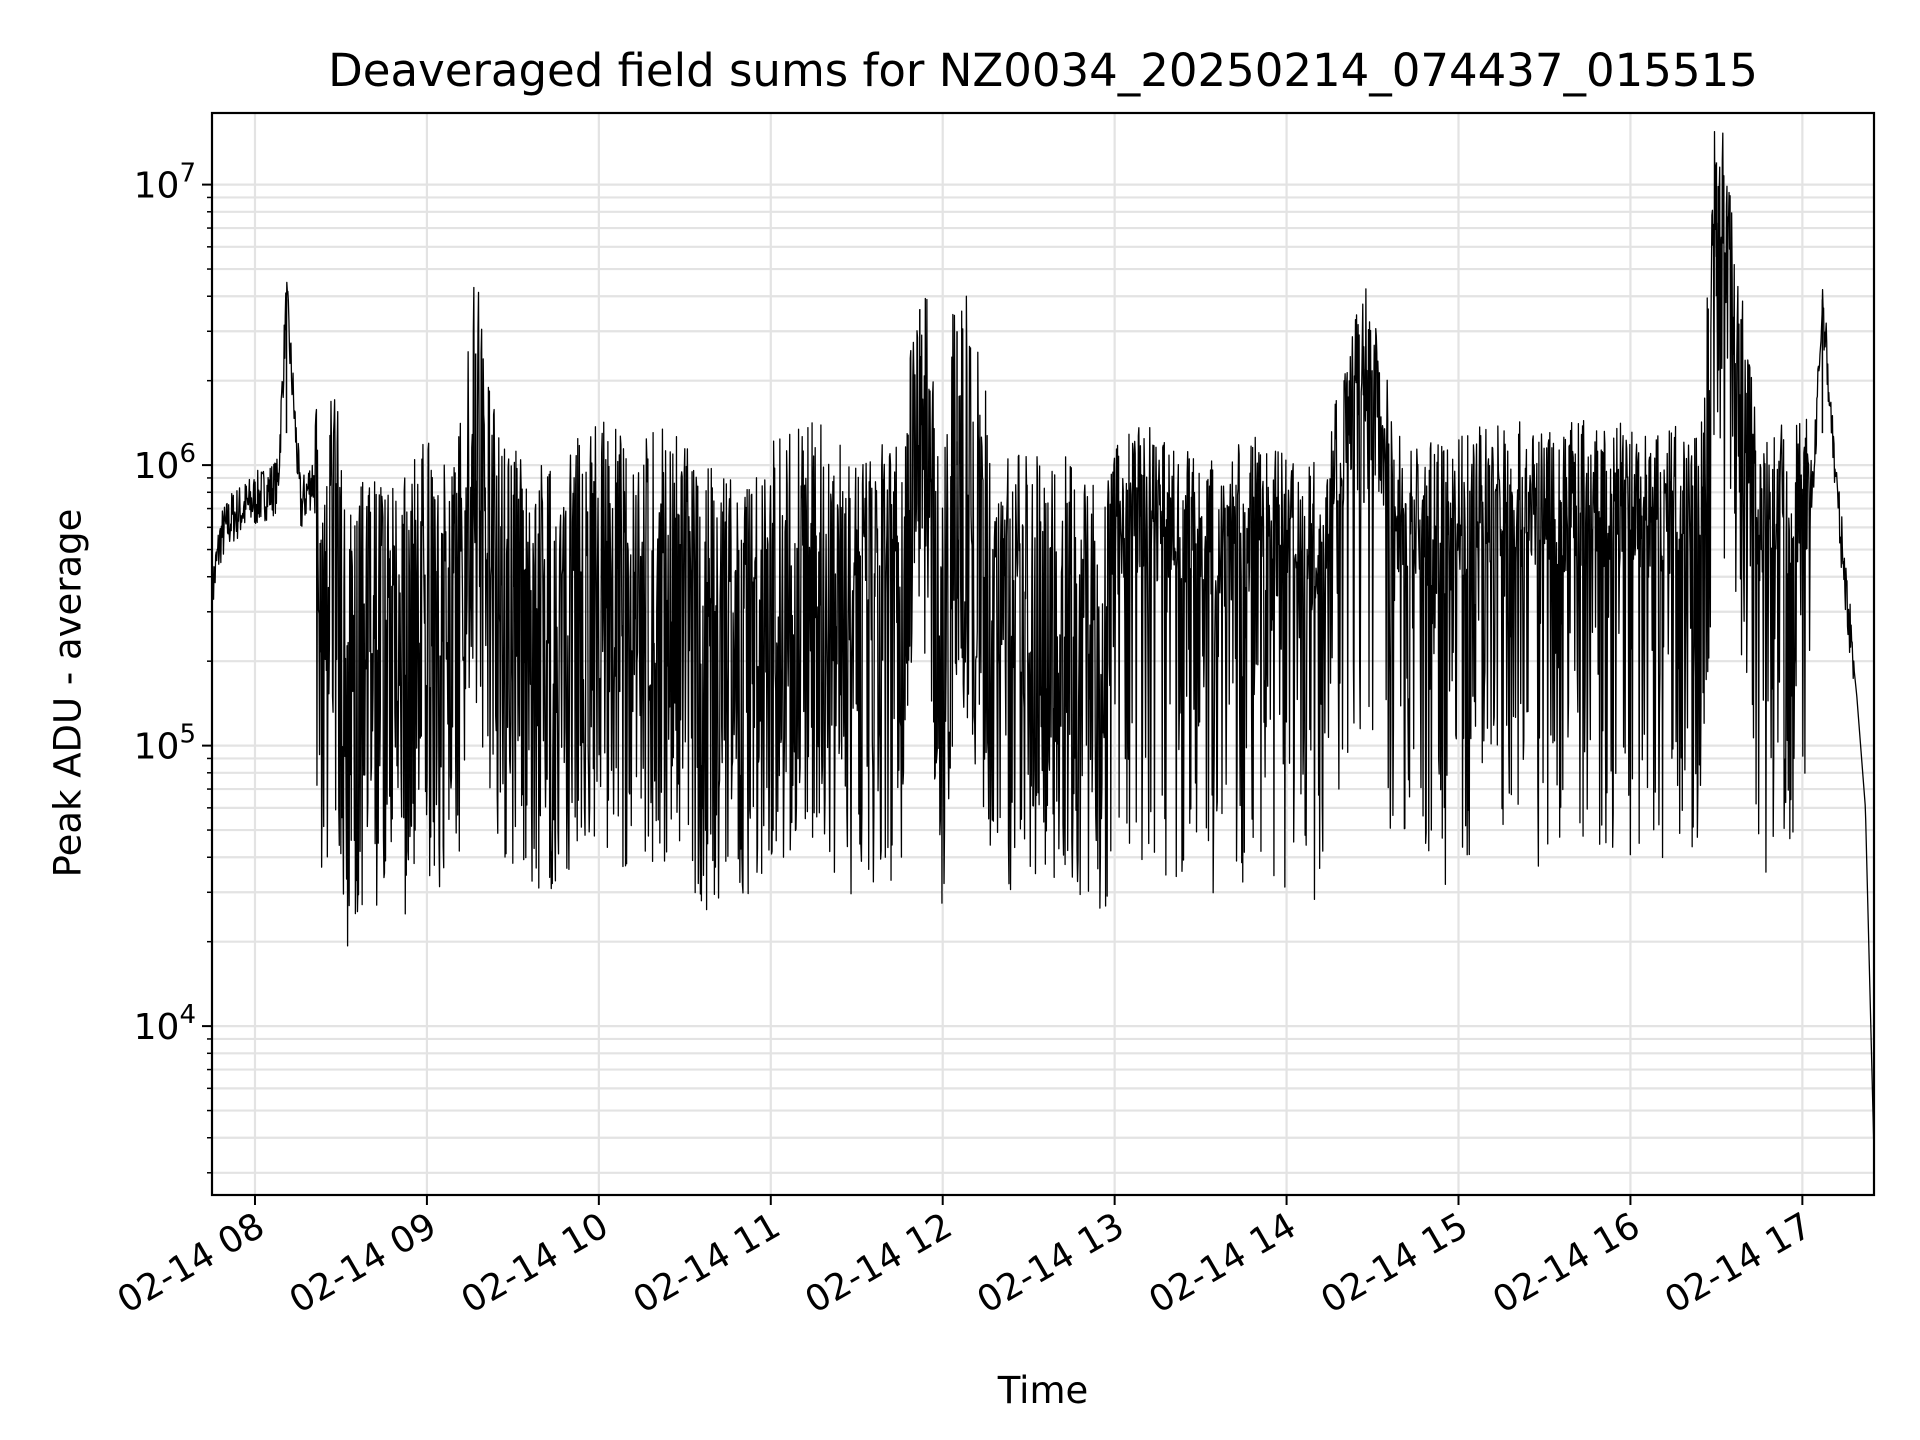  I want to click on x-tick-label: 02-14 13, so click(1050, 1263).